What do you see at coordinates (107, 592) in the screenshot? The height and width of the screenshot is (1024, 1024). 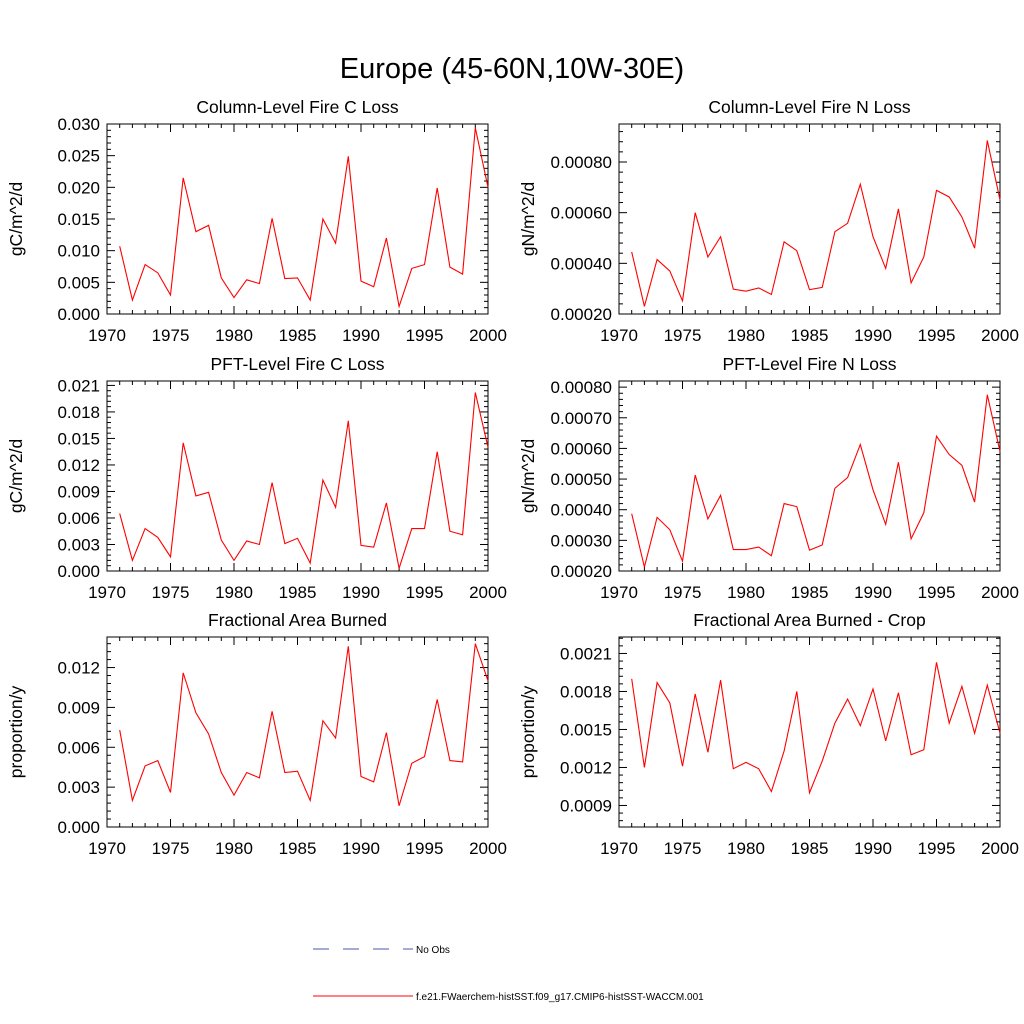 I see `chart2-xtick-label: 1970` at bounding box center [107, 592].